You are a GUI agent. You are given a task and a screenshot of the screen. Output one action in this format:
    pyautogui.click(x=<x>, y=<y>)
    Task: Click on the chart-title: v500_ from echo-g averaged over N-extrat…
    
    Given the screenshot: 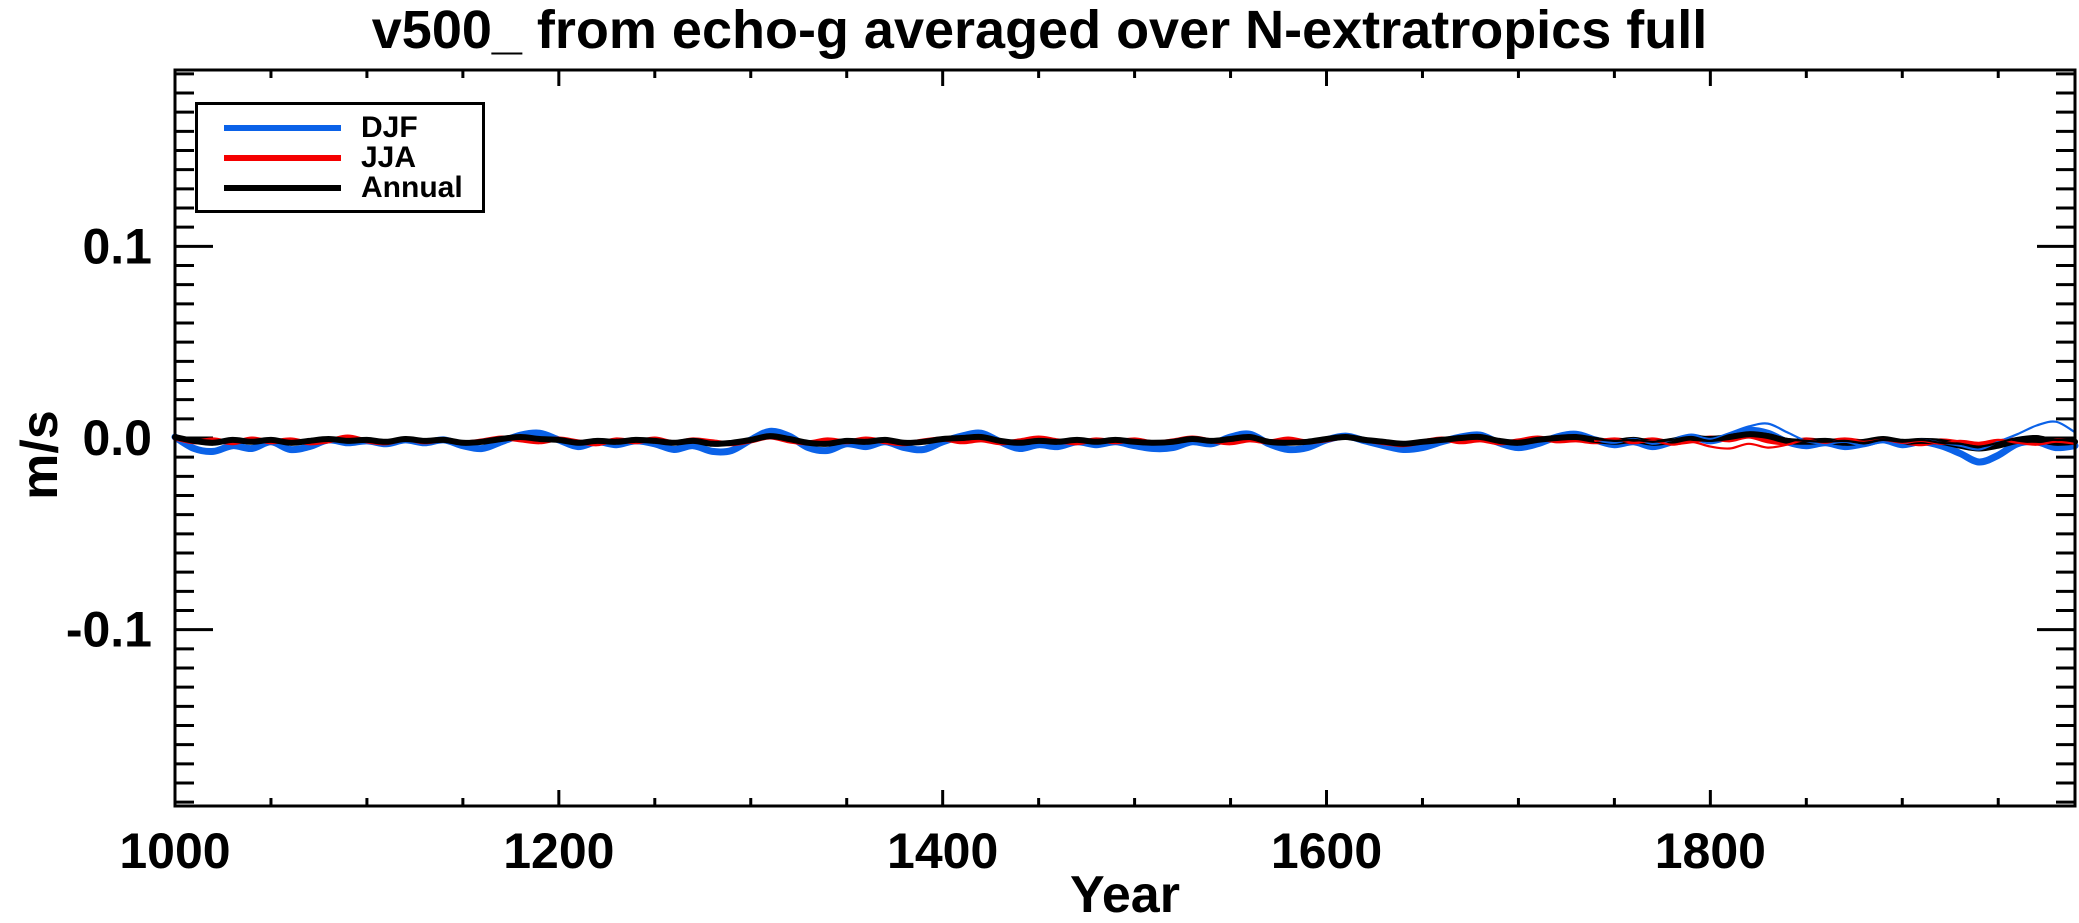 What is the action you would take?
    pyautogui.click(x=1039, y=30)
    